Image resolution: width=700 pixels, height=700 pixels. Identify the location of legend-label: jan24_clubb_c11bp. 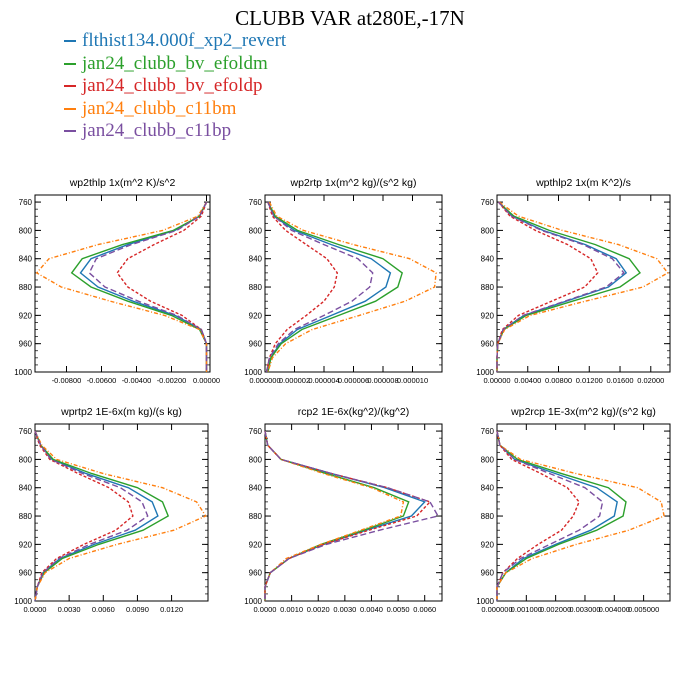
(157, 130).